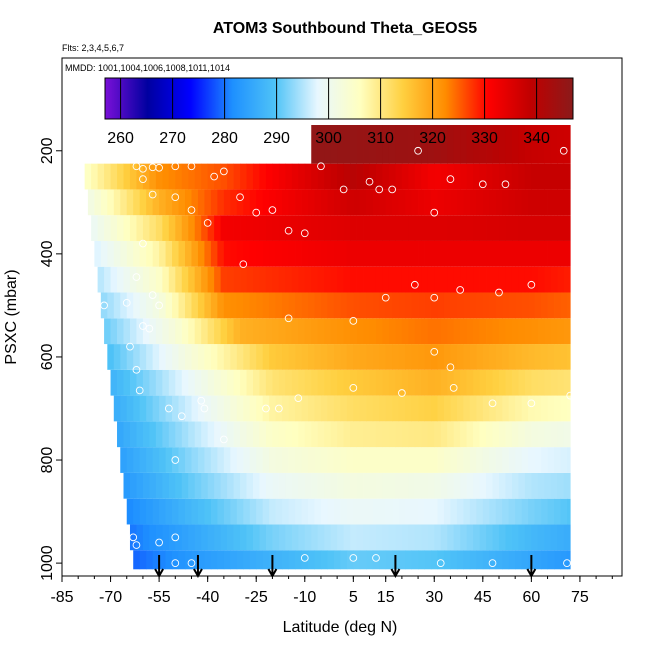  Describe the element at coordinates (432, 138) in the screenshot. I see `colorbar-tick-label: 320` at that location.